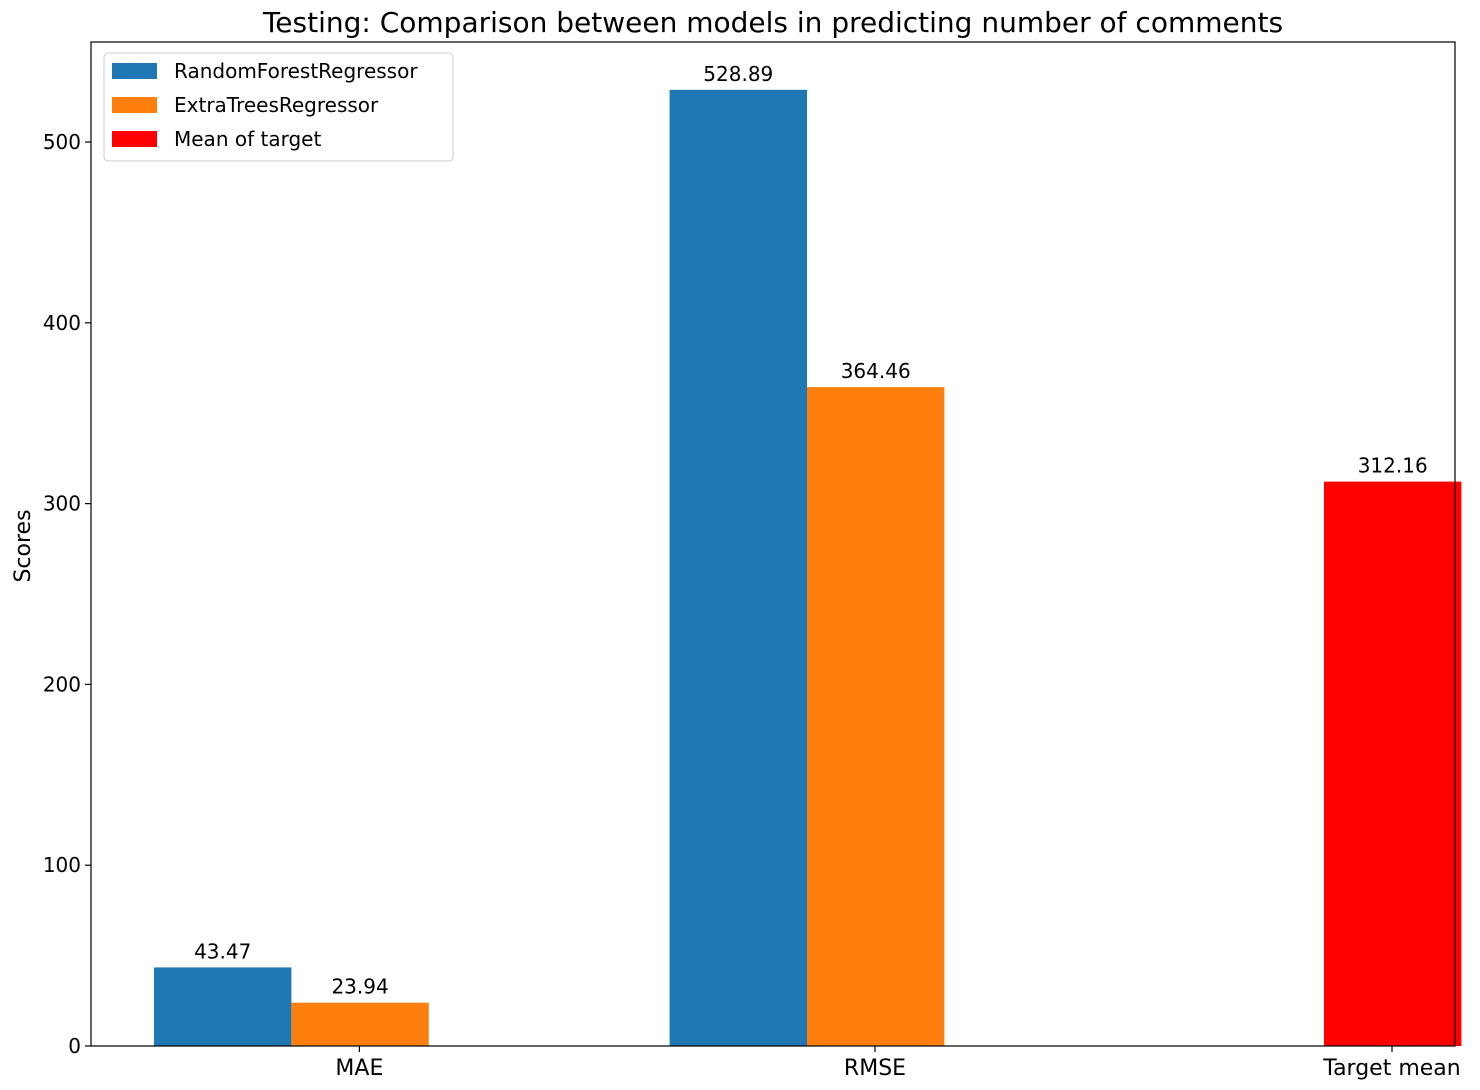 Image resolution: width=1480 pixels, height=1090 pixels. Describe the element at coordinates (1393, 466) in the screenshot. I see `data-label: 312.16` at that location.